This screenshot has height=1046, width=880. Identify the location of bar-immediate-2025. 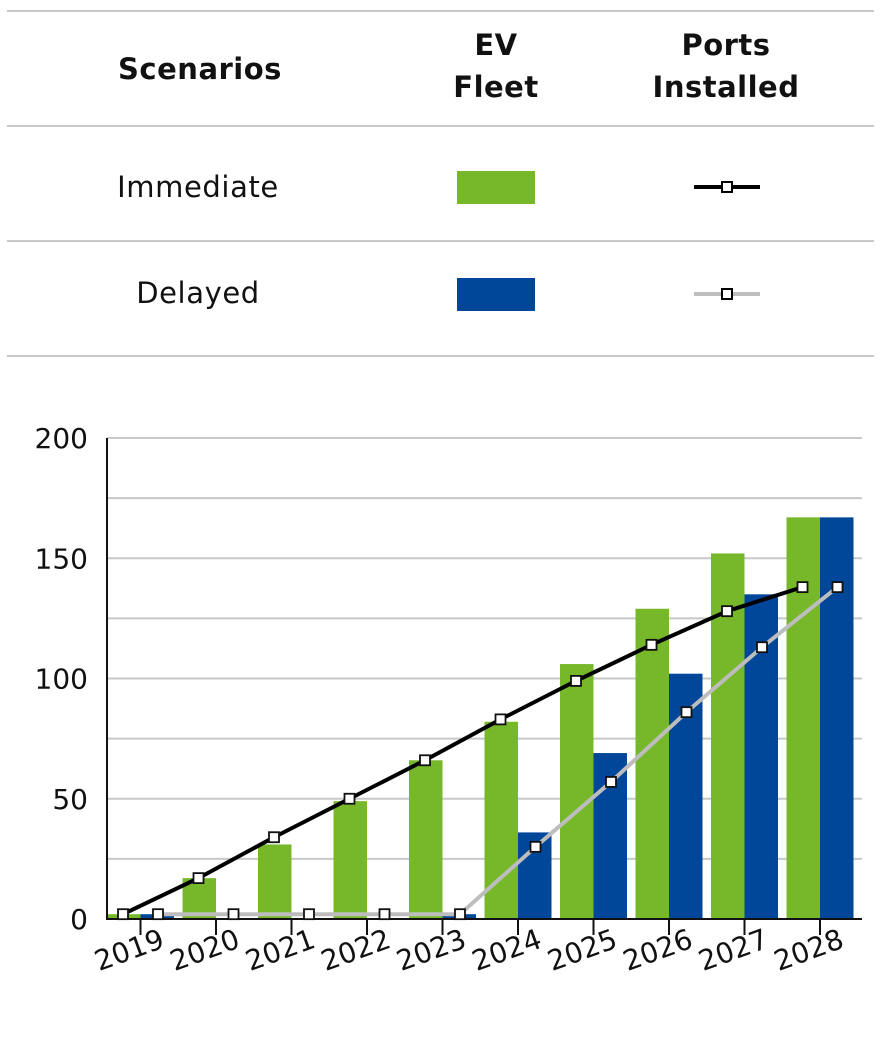
(577, 791).